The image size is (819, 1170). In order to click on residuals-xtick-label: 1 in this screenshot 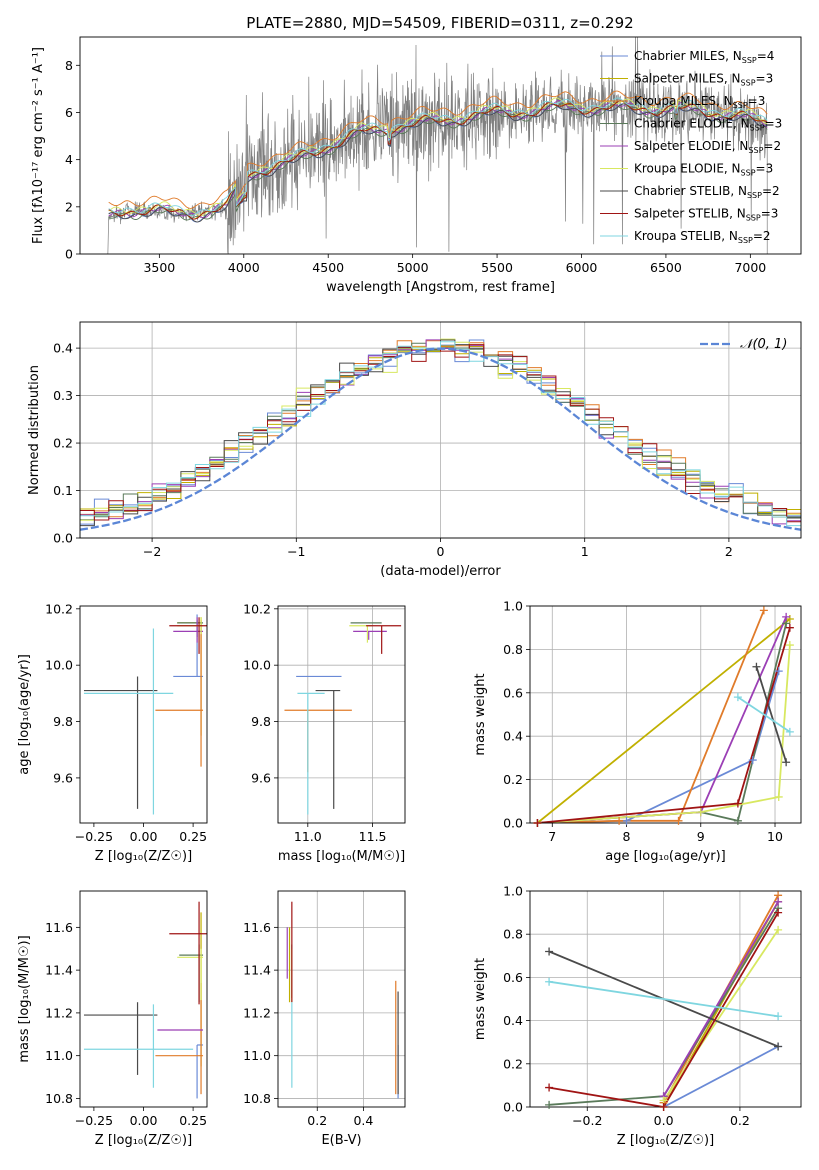, I will do `click(585, 551)`.